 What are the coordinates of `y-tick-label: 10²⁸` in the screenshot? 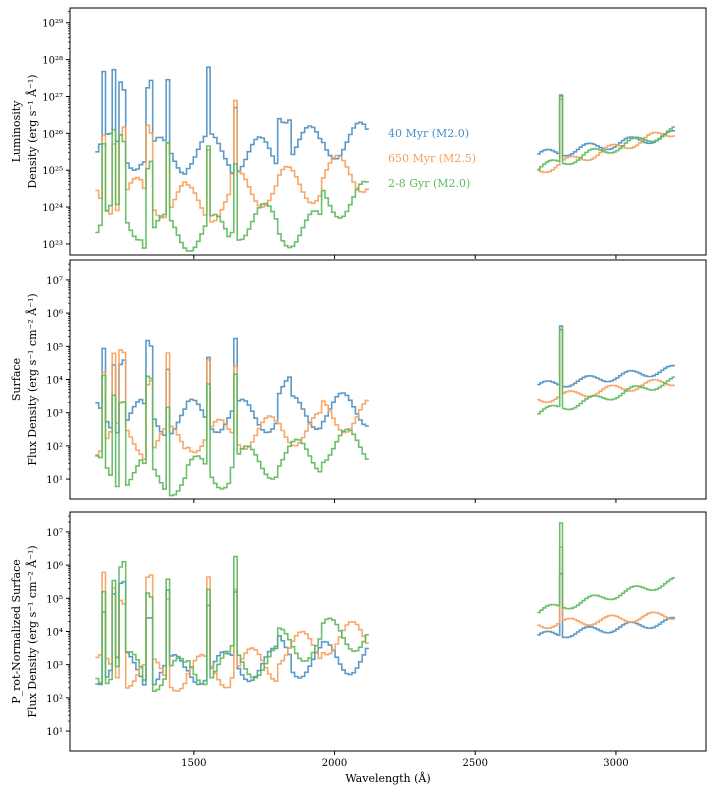 It's located at (52, 61).